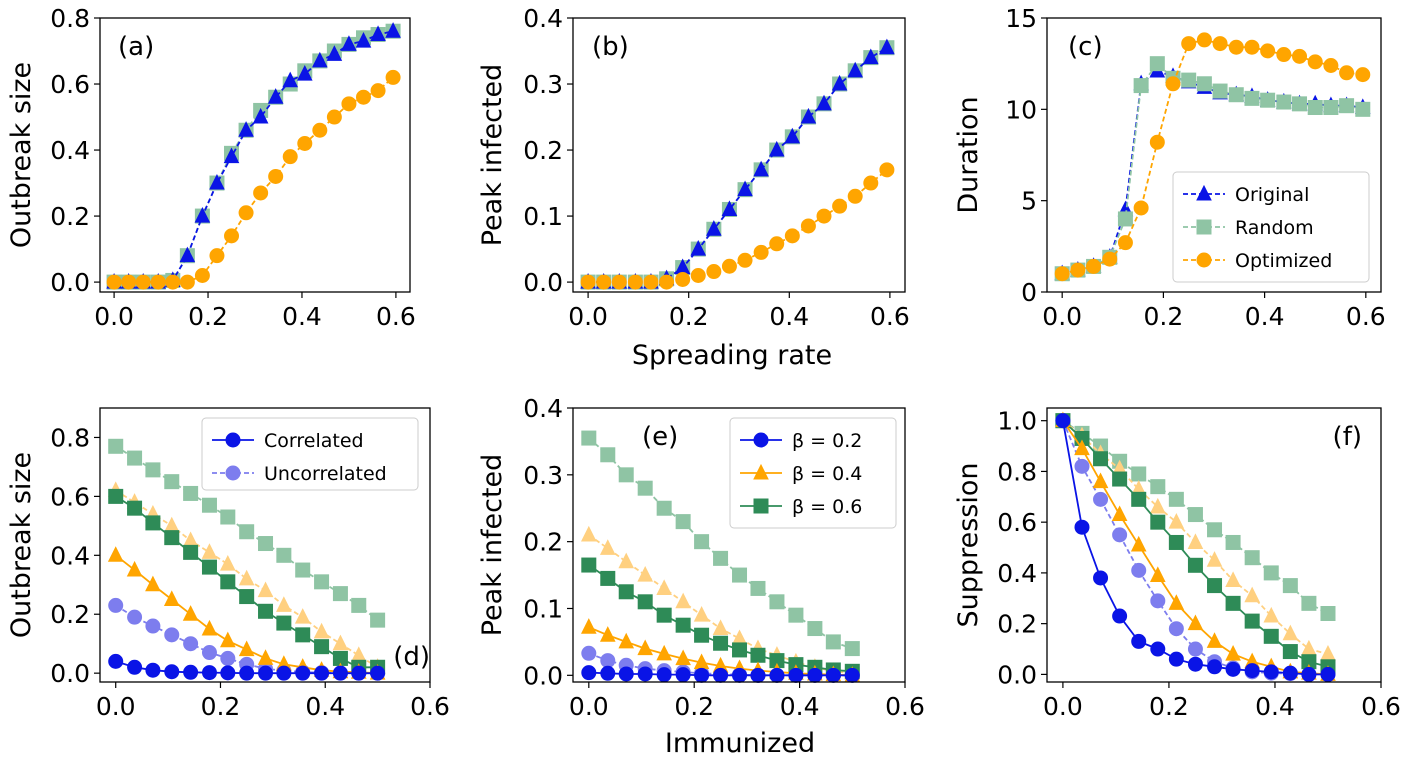  I want to click on legend-d: Correlated Uncorrelated, so click(310, 454).